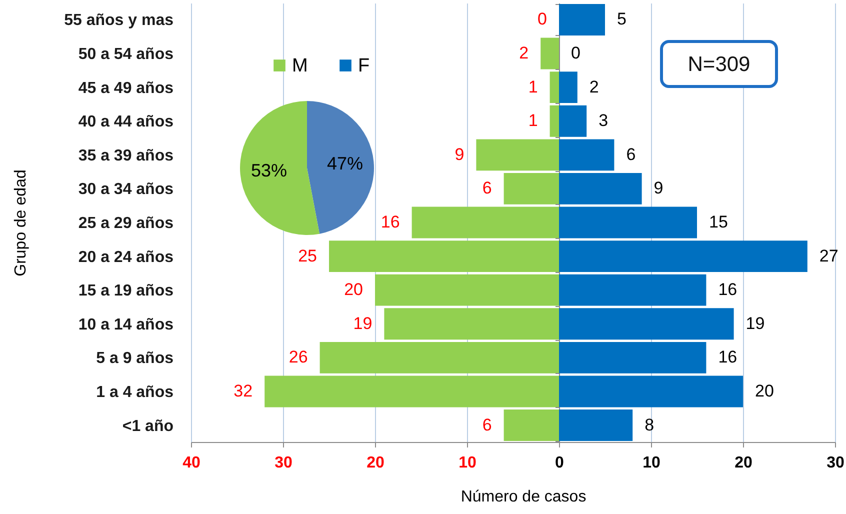 The height and width of the screenshot is (514, 846). Describe the element at coordinates (126, 325) in the screenshot. I see `y-tick-label: 10 a 14 años` at that location.